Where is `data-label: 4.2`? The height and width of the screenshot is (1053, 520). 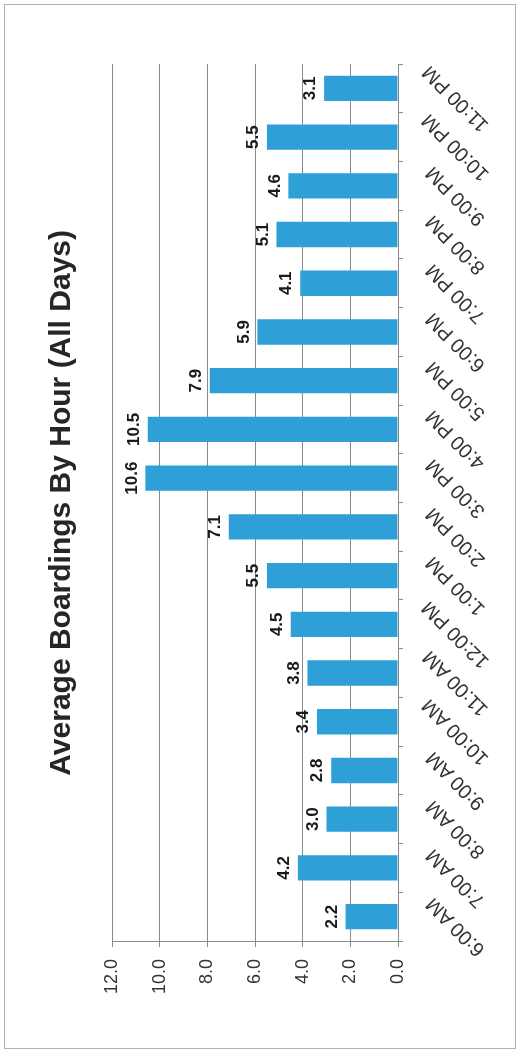
data-label: 4.2 is located at coordinates (284, 868).